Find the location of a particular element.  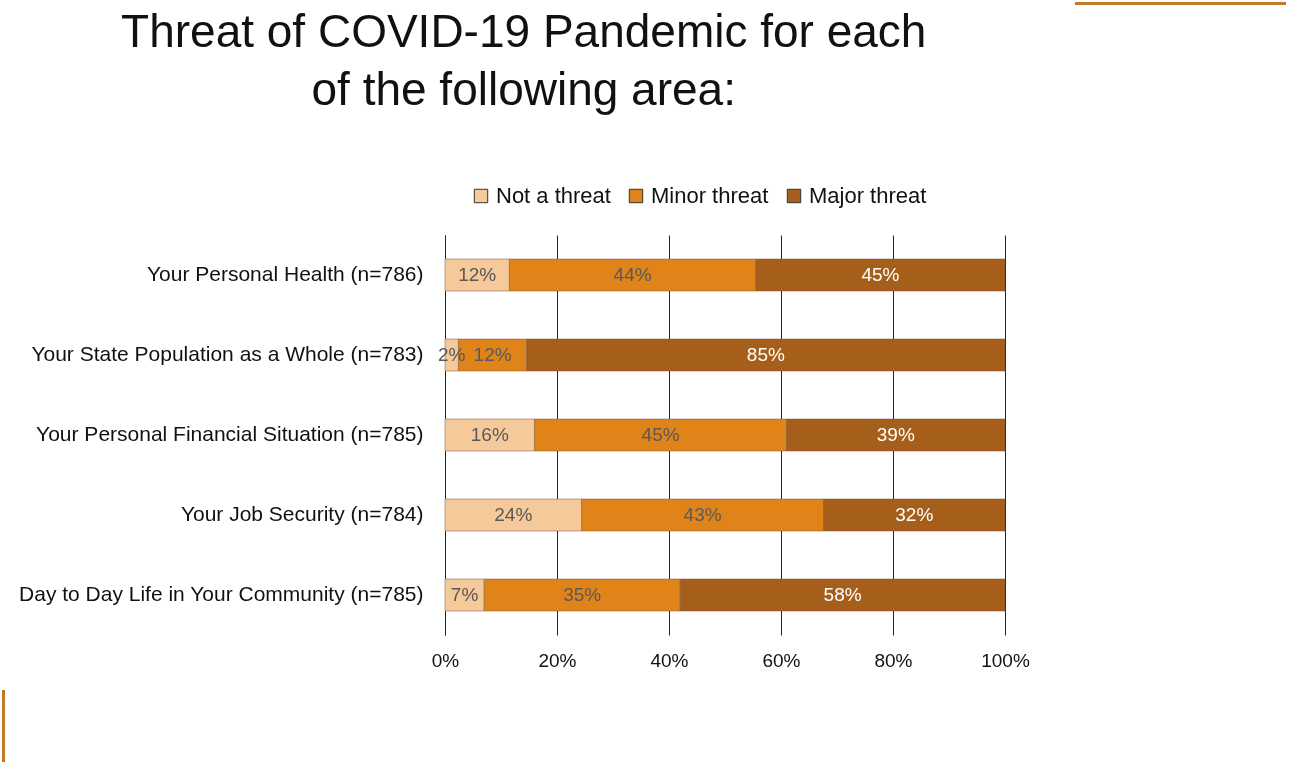

data-label: 35% is located at coordinates (582, 594).